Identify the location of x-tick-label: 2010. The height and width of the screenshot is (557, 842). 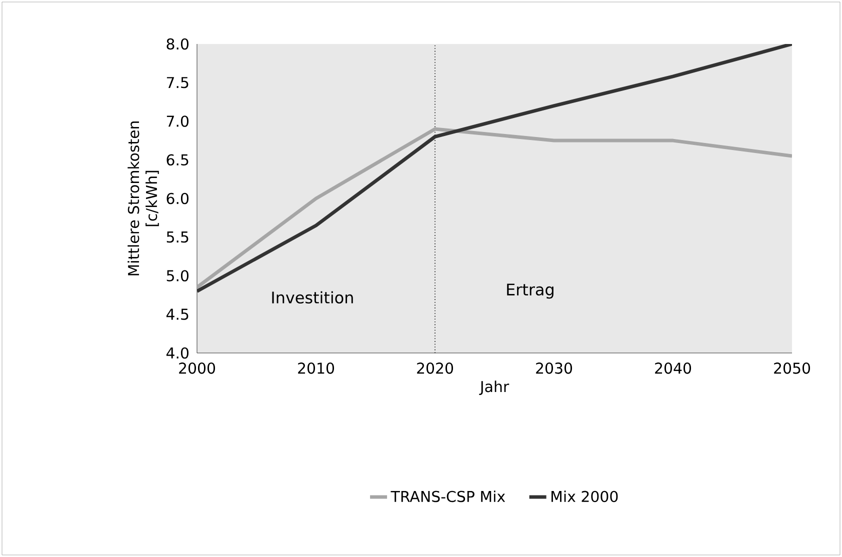
(316, 368).